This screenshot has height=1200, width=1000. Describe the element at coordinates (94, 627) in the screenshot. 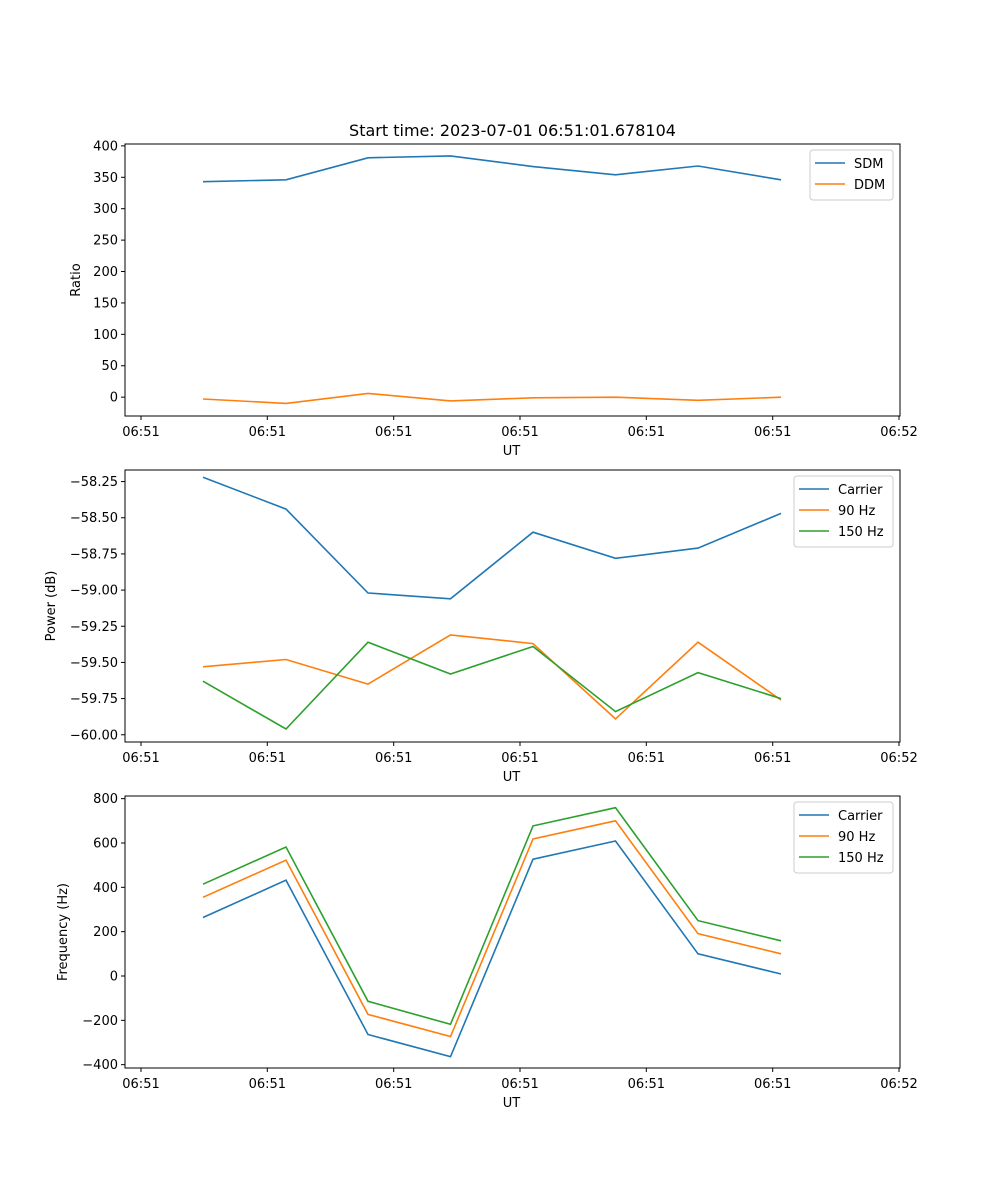

I see `y-tick-label: −59.25` at that location.